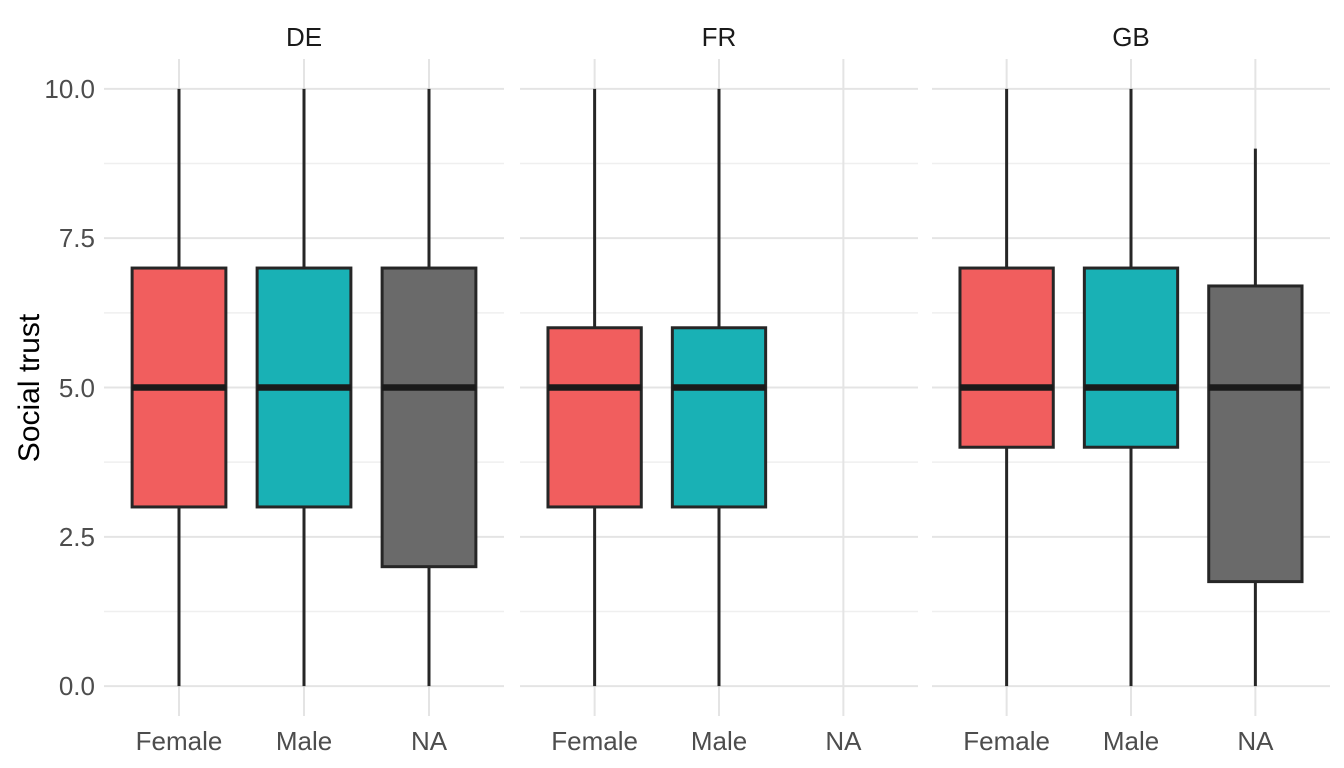  What do you see at coordinates (1131, 37) in the screenshot?
I see `facet-title-gb: GB` at bounding box center [1131, 37].